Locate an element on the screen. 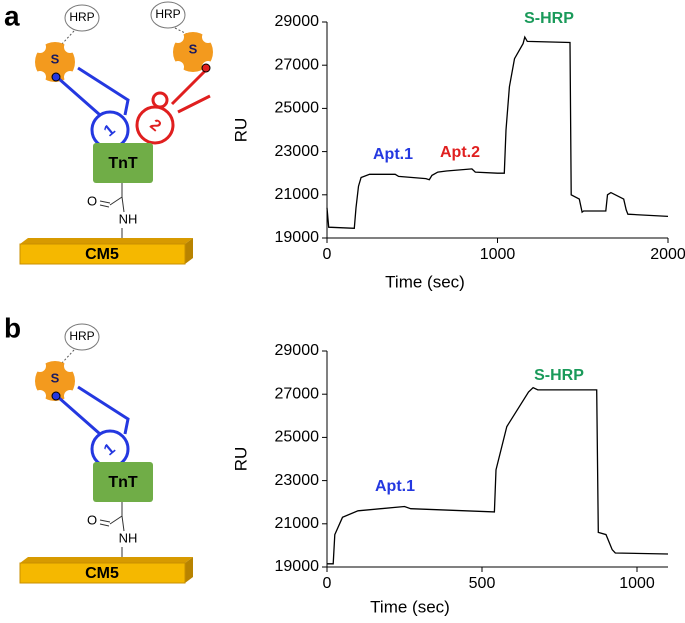 Image resolution: width=685 pixels, height=623 pixels. diagram: HRP S 1 TnT O NH CM5 is located at coordinates (106, 453).